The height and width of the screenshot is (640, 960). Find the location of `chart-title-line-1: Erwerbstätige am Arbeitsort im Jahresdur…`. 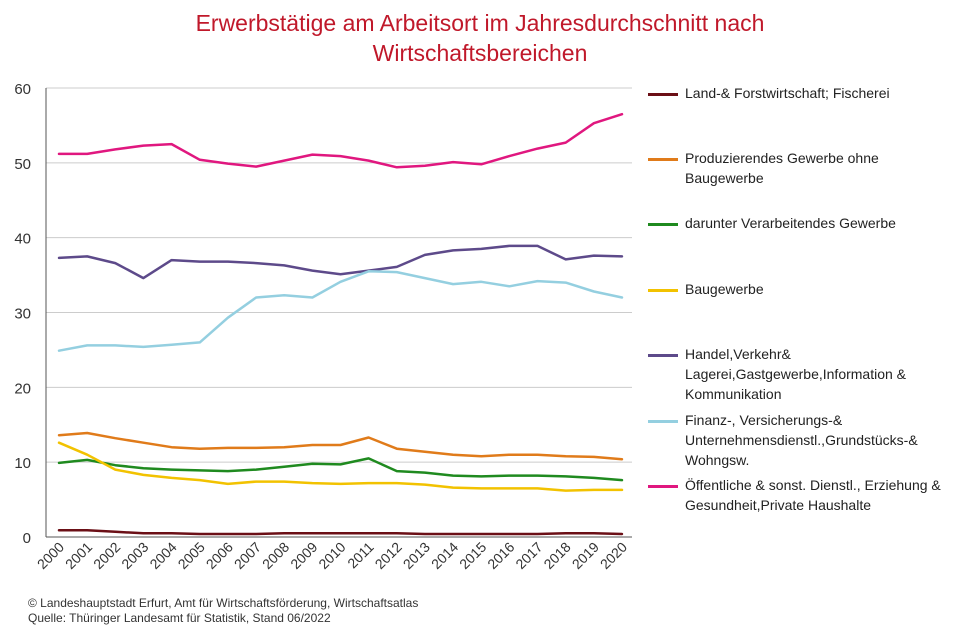

chart-title-line-1: Erwerbstätige am Arbeitsort im Jahresdur… is located at coordinates (480, 23).